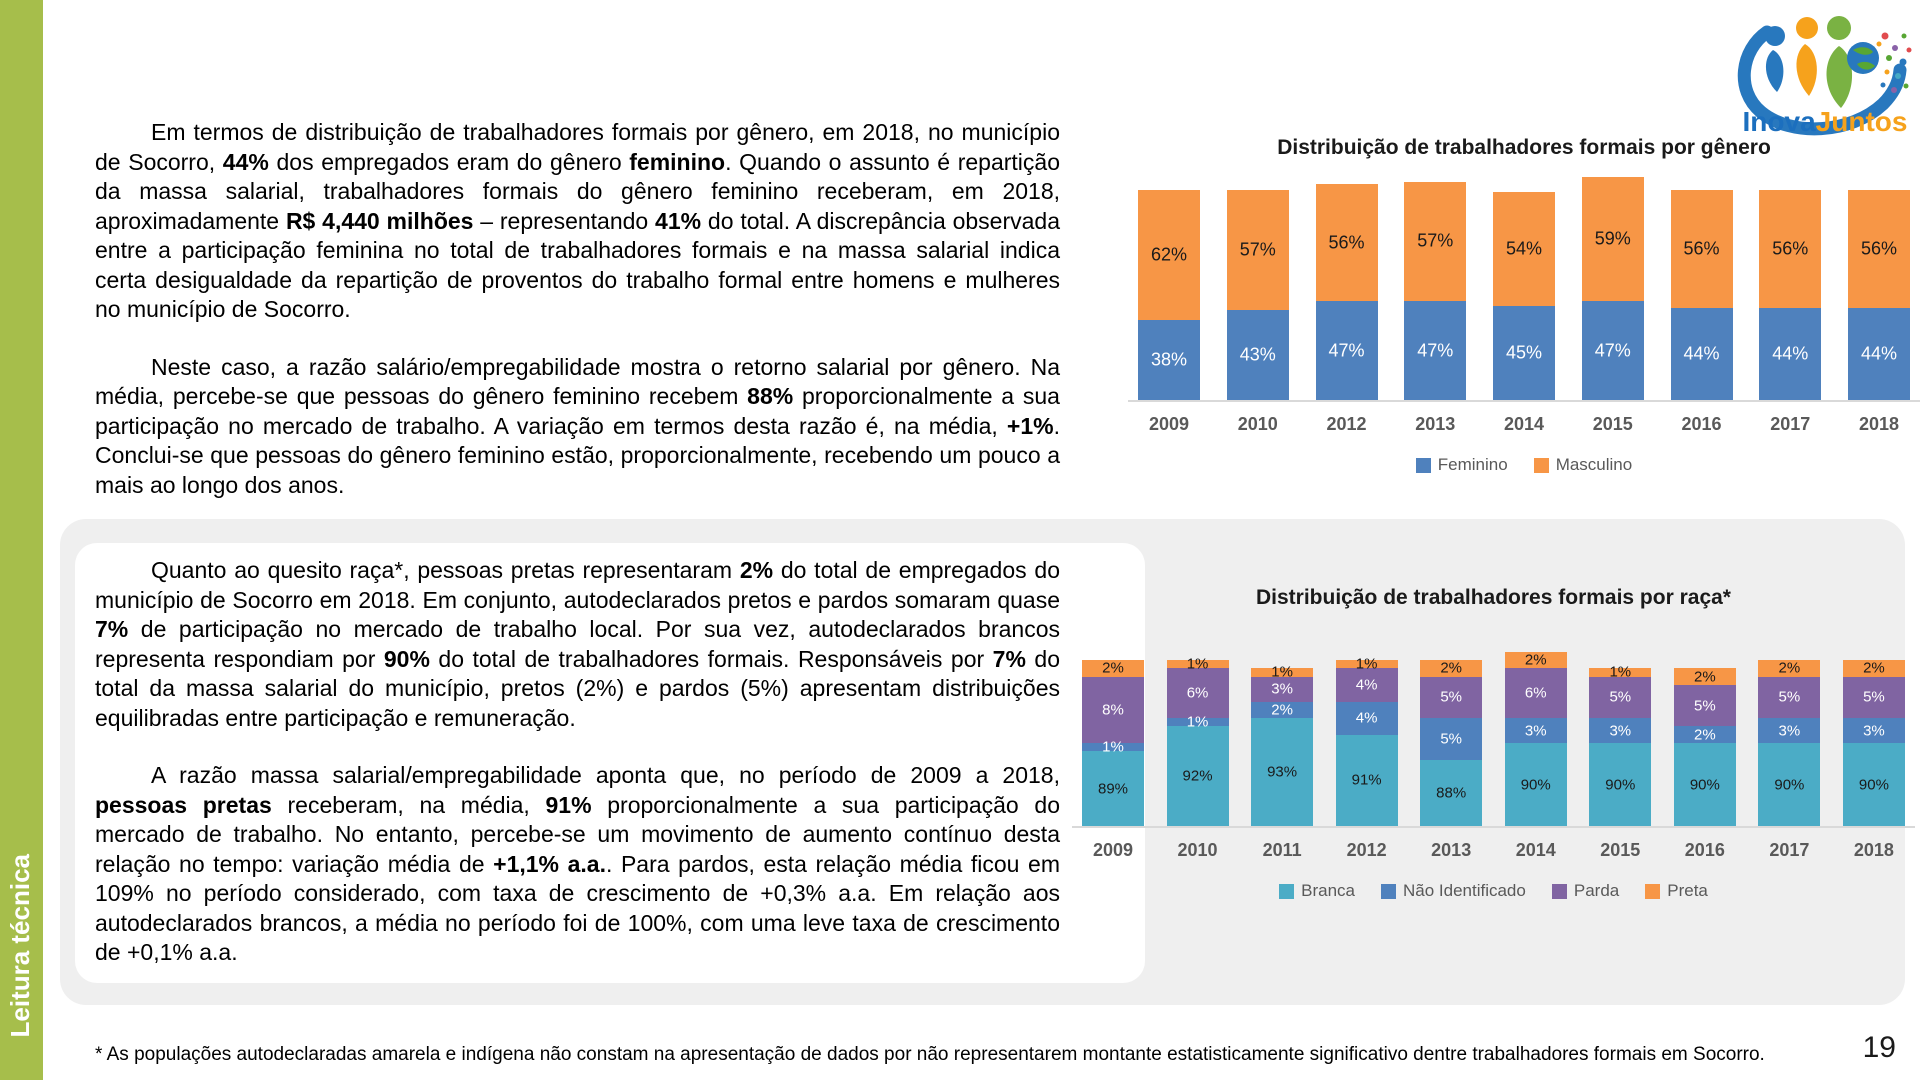  Describe the element at coordinates (1366, 685) in the screenshot. I see `data-label: 4%` at that location.